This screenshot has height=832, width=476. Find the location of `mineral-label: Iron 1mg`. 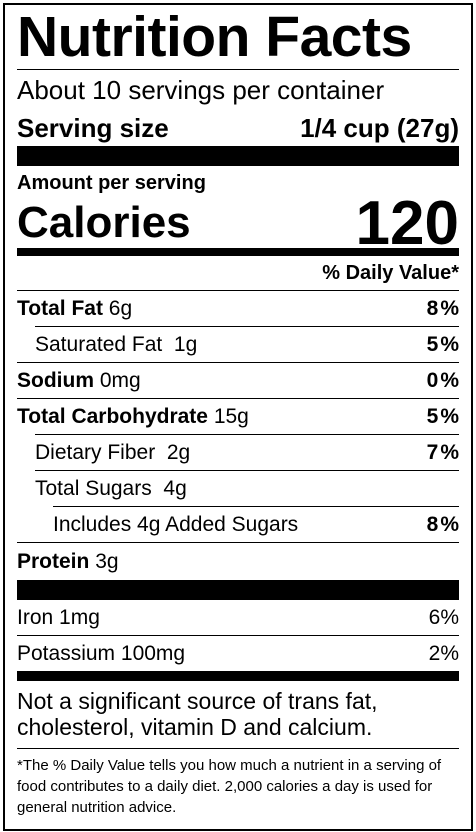

mineral-label: Iron 1mg is located at coordinates (58, 618).